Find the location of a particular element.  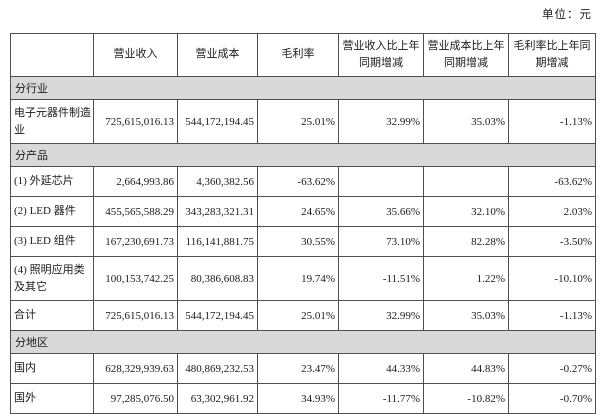

cost-cell: 4,360,382.56 is located at coordinates (217, 181).